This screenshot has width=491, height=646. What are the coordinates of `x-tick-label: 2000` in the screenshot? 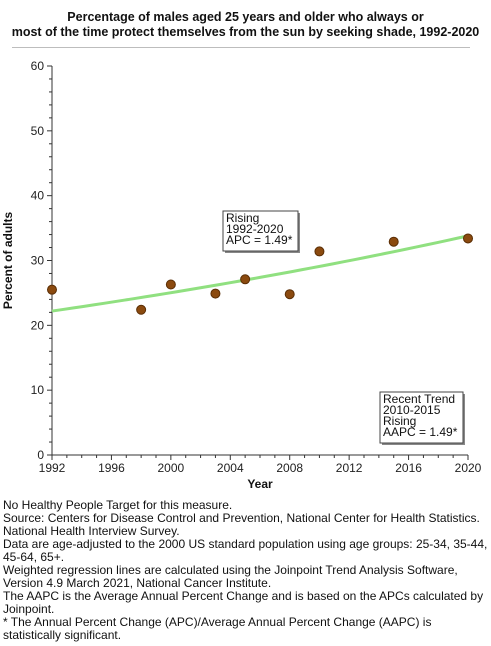 It's located at (171, 468).